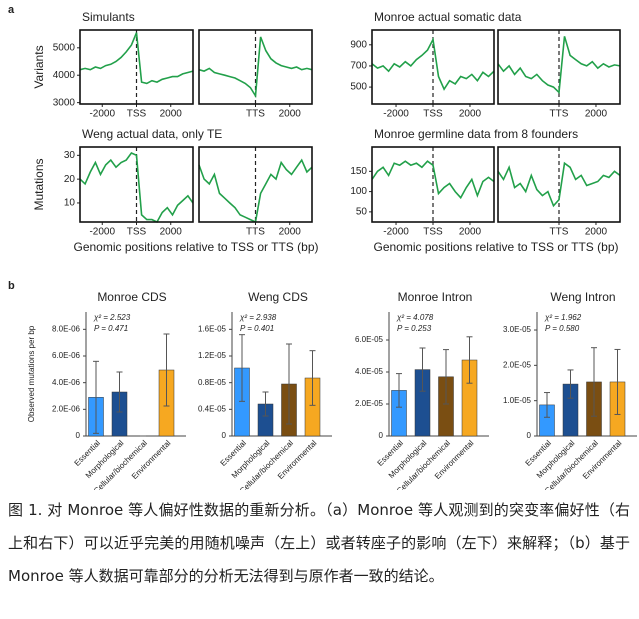 The image size is (639, 619). What do you see at coordinates (111, 328) in the screenshot?
I see `statistic: P = 0.471` at bounding box center [111, 328].